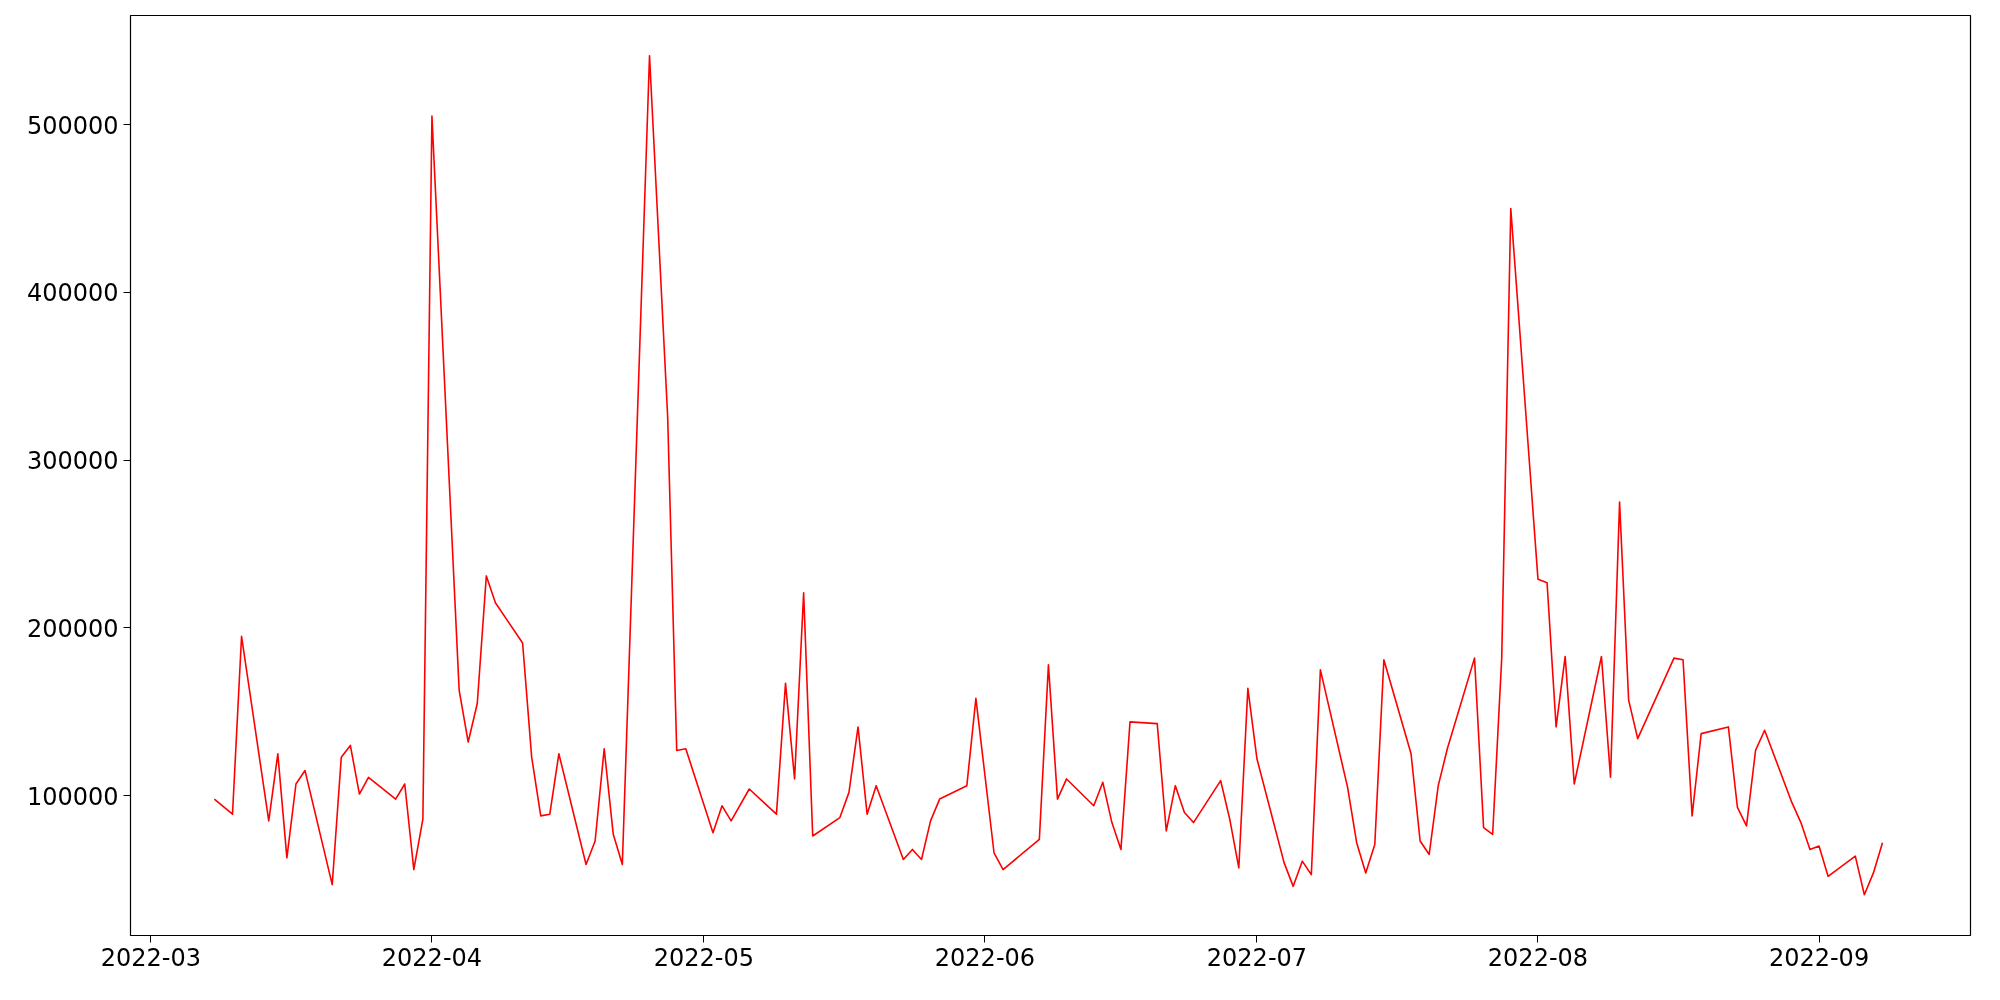 The image size is (2000, 1000). What do you see at coordinates (432, 957) in the screenshot?
I see `x-tick-label: 2022-04` at bounding box center [432, 957].